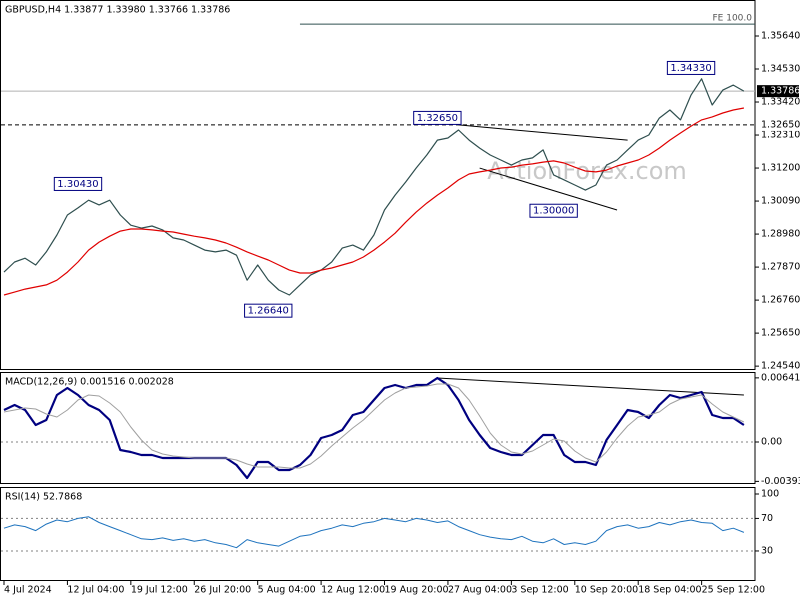 This screenshot has width=800, height=600. I want to click on y-tick-label: 70, so click(767, 518).